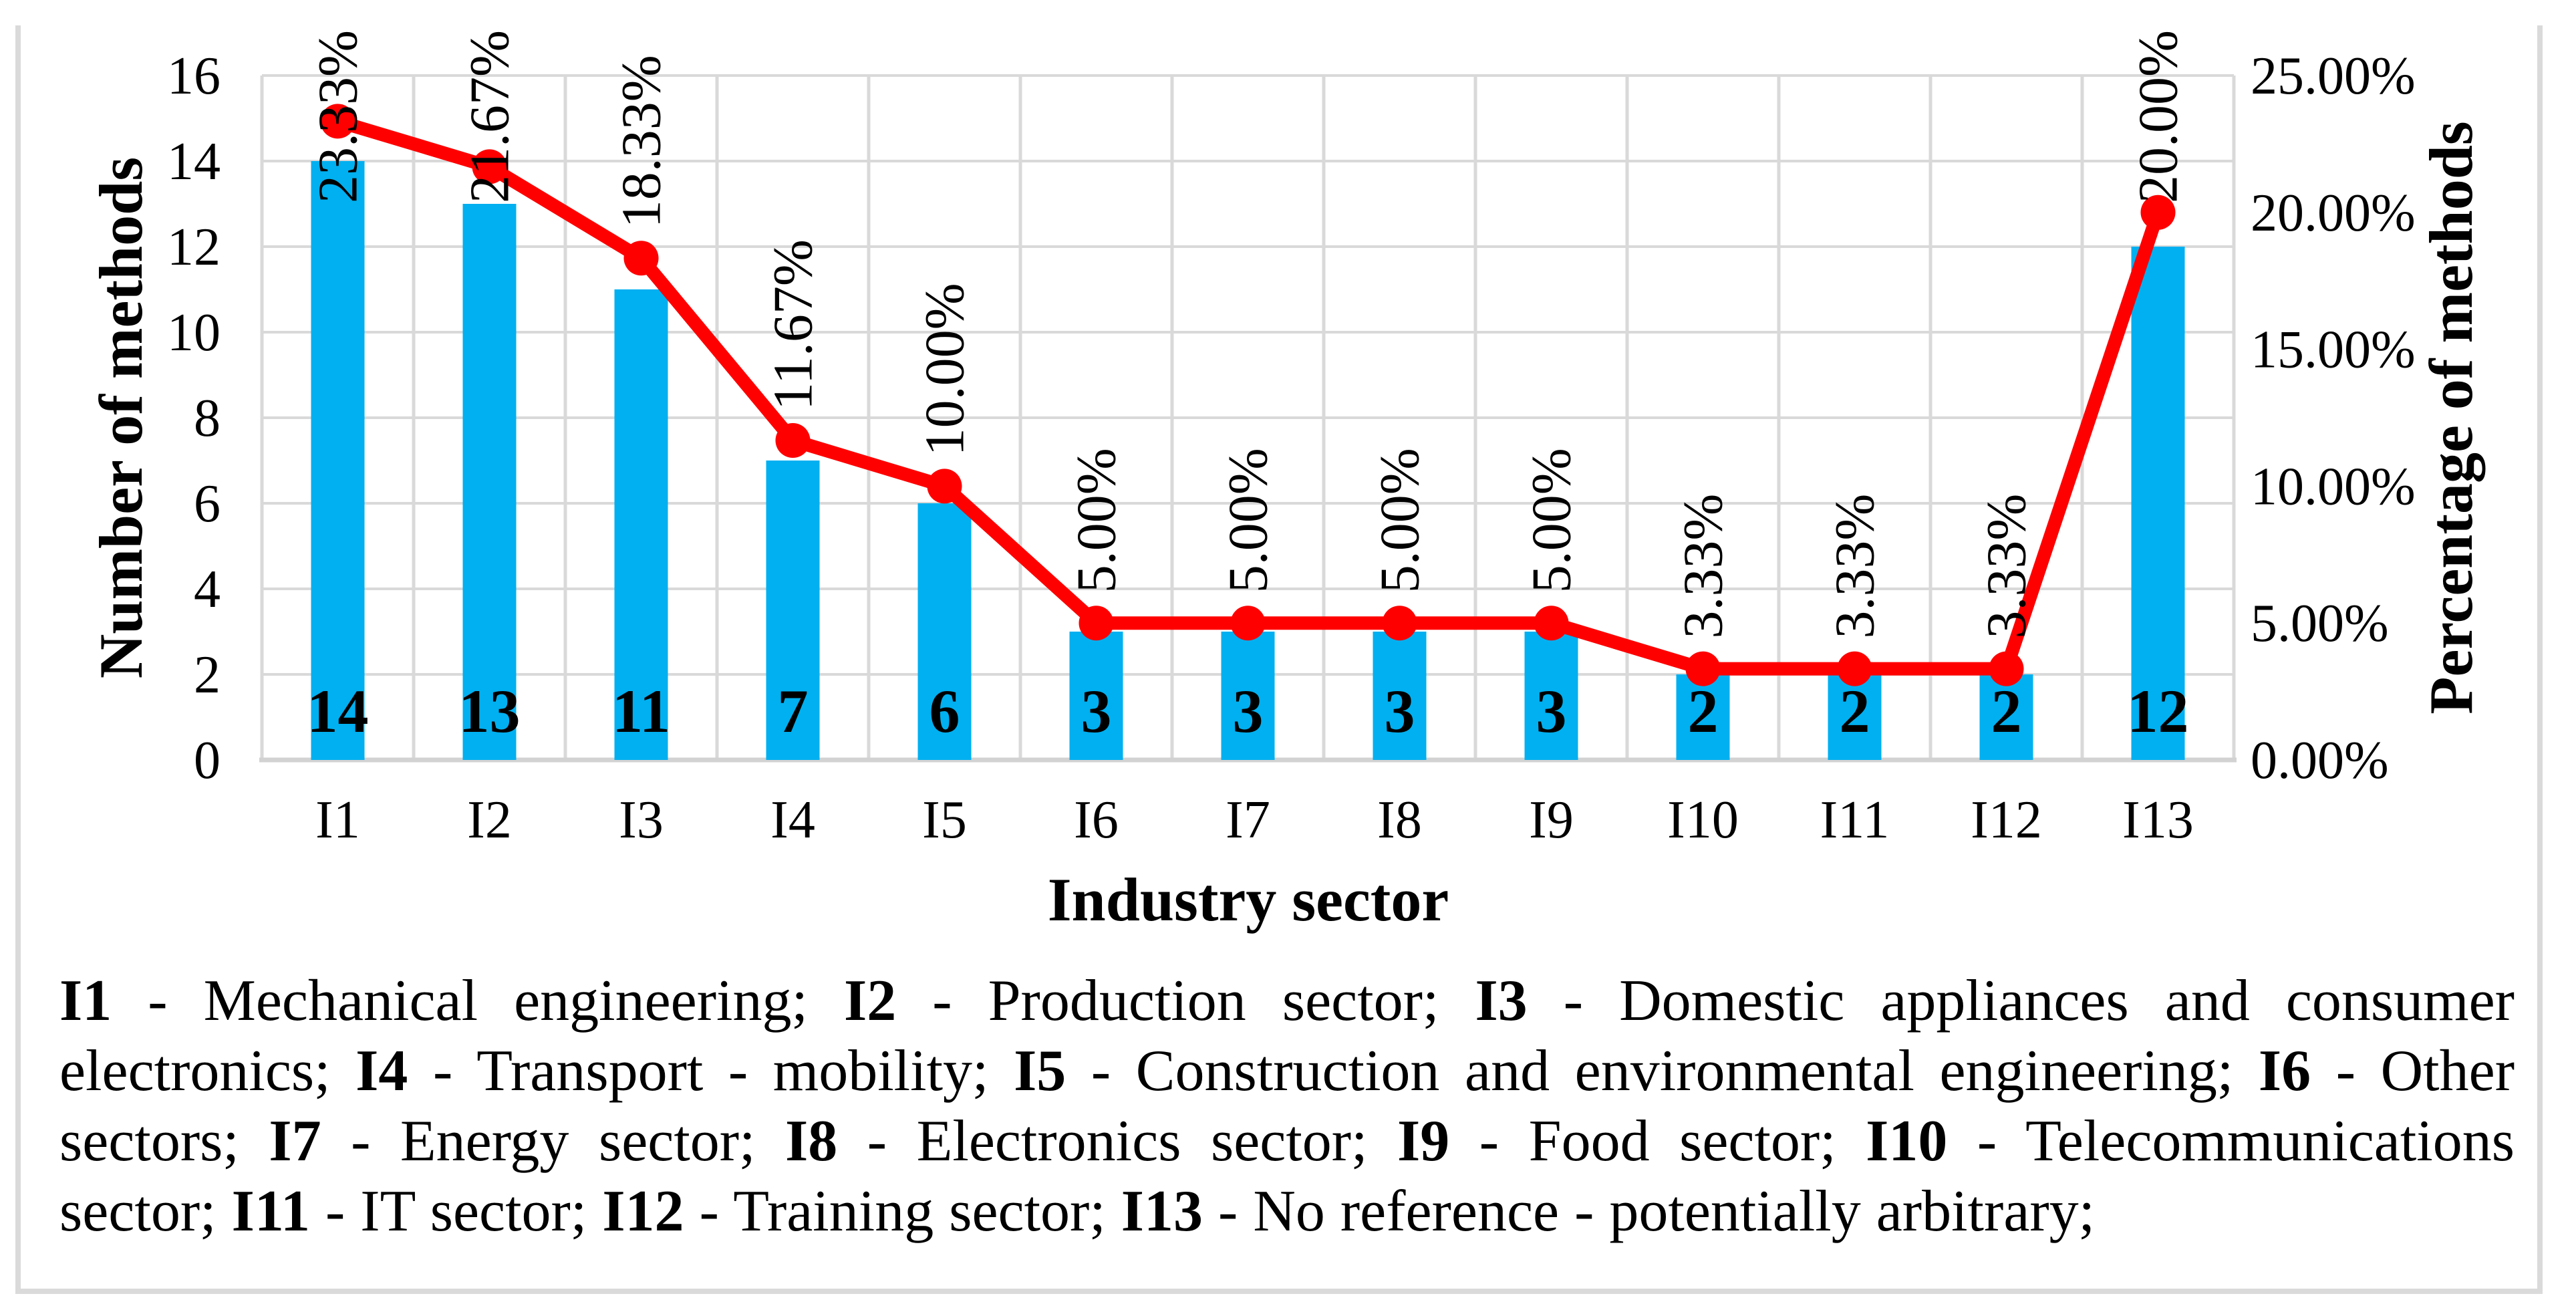 The image size is (2576, 1308). What do you see at coordinates (2333, 350) in the screenshot?
I see `right-tick-label: 15.00%` at bounding box center [2333, 350].